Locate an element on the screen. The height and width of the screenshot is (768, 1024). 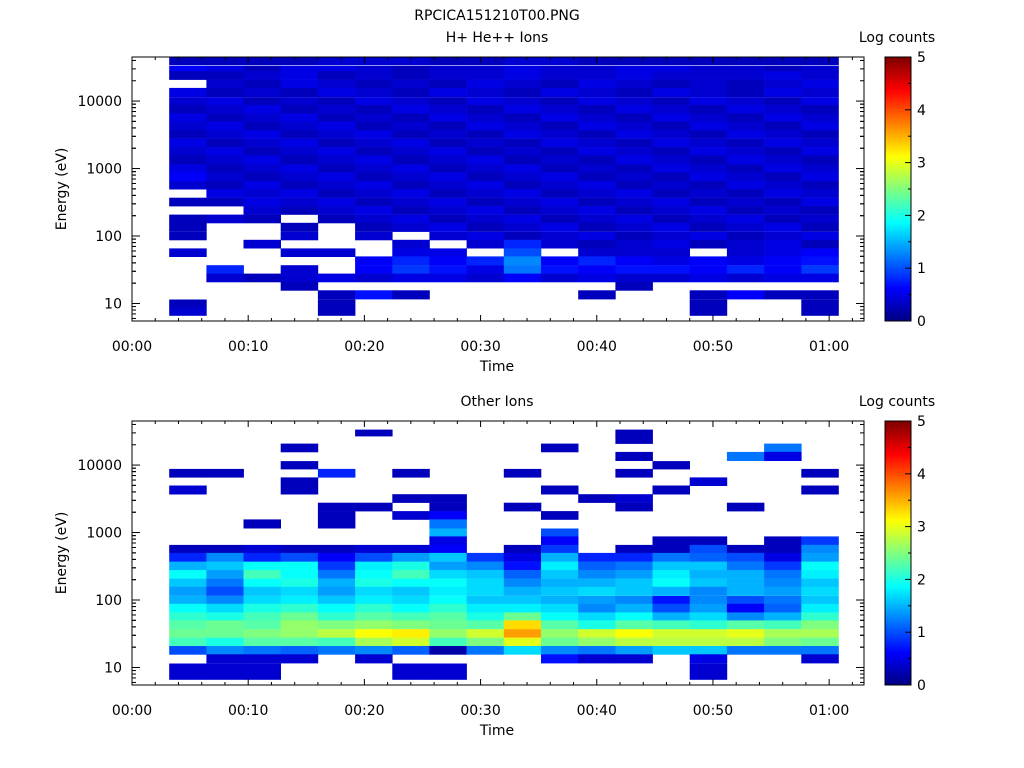
x-tick-label: 00:00 is located at coordinates (132, 711).